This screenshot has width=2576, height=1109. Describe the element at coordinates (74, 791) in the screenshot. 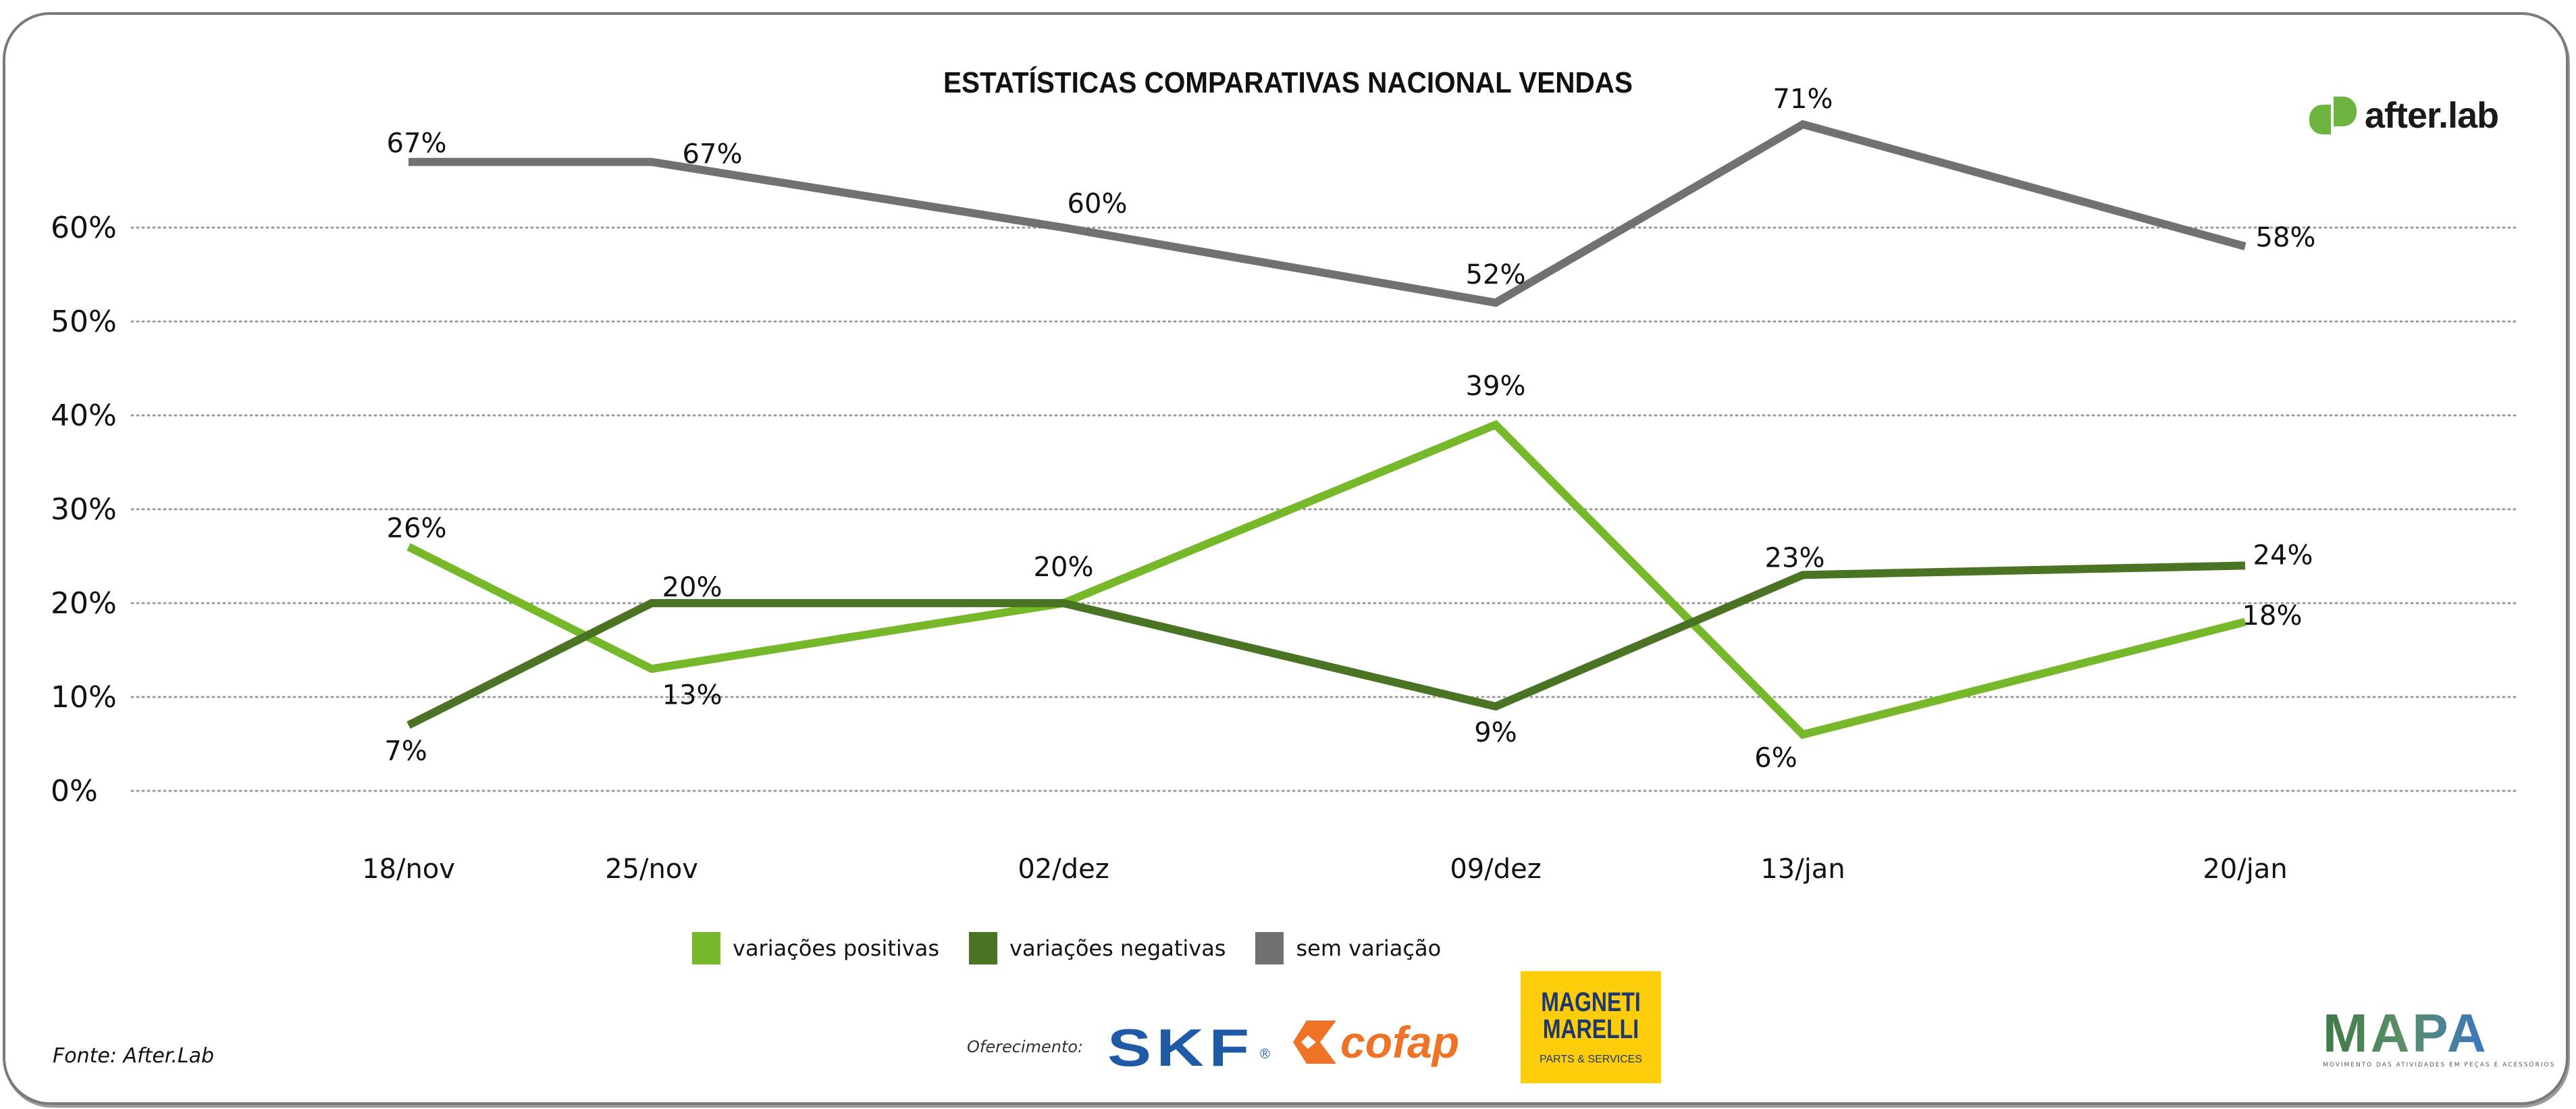

I see `y-tick-label: 0%` at that location.